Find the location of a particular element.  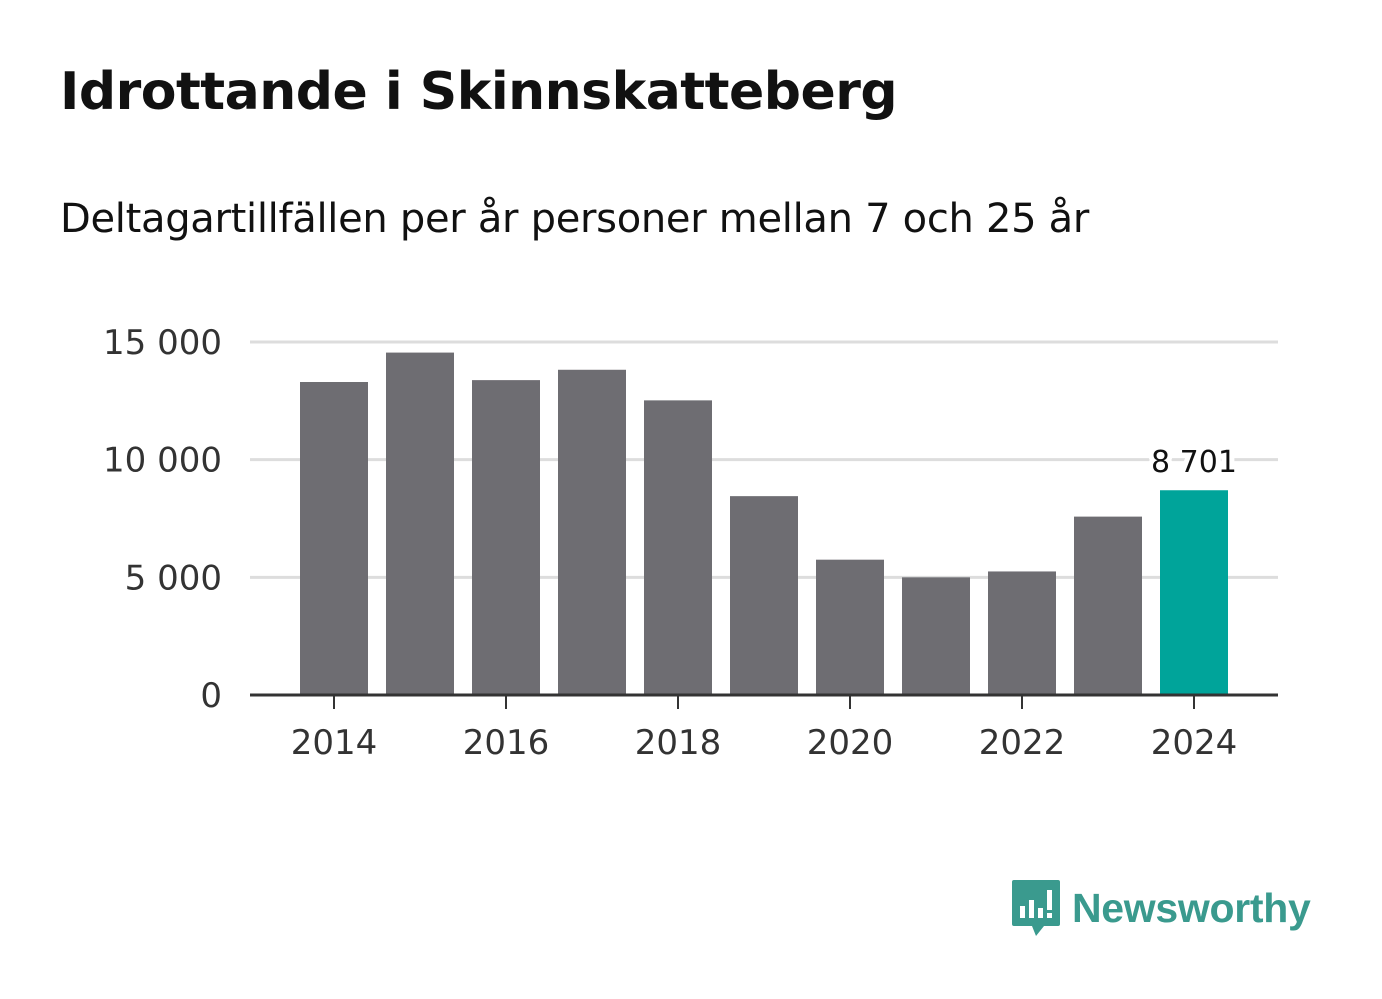

bar-2021 is located at coordinates (936, 636).